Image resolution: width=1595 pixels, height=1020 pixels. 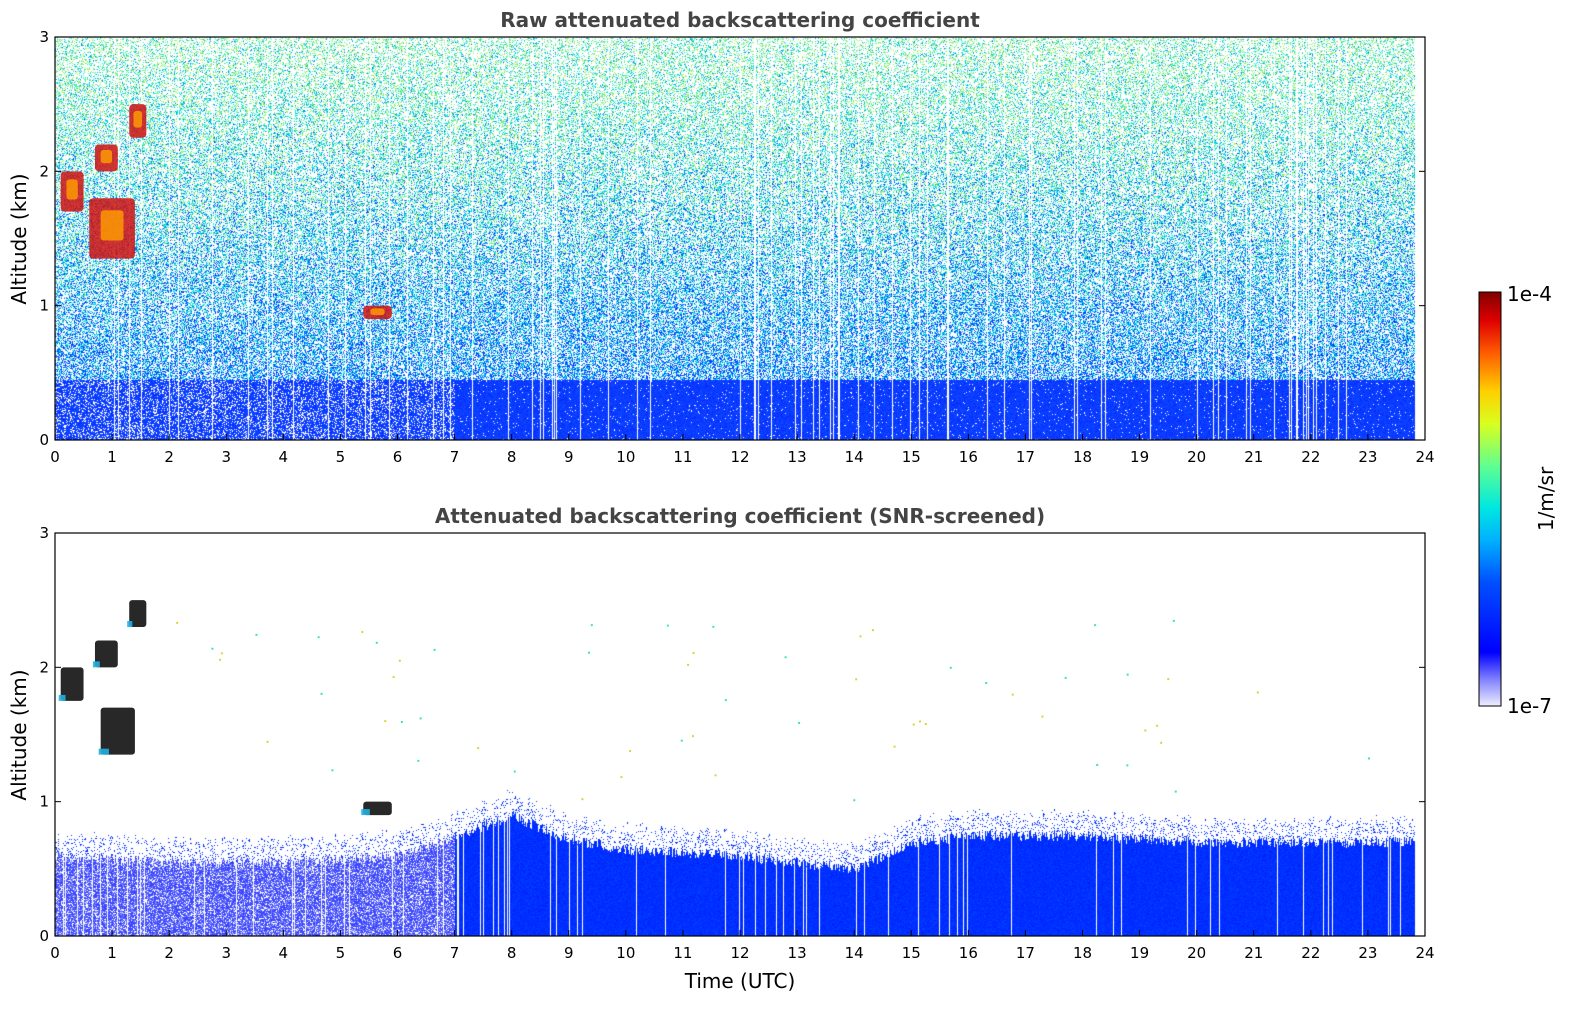 I want to click on colorbar: 1e-4 1e-7 1/m/sr, so click(x=1518, y=500).